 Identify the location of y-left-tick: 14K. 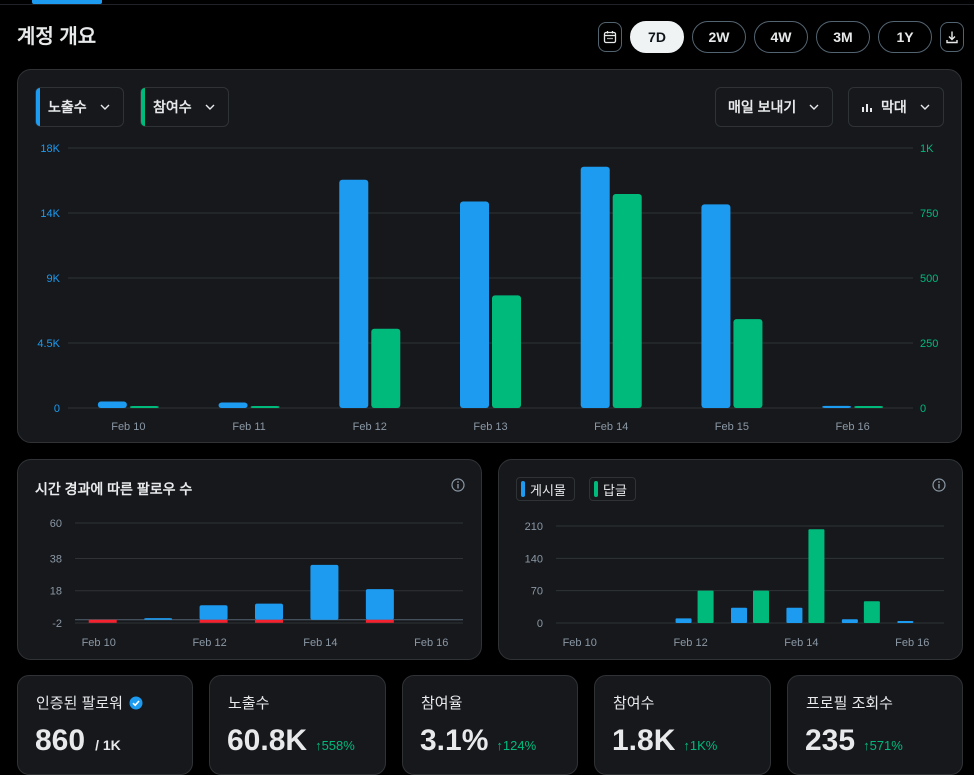
(50, 214).